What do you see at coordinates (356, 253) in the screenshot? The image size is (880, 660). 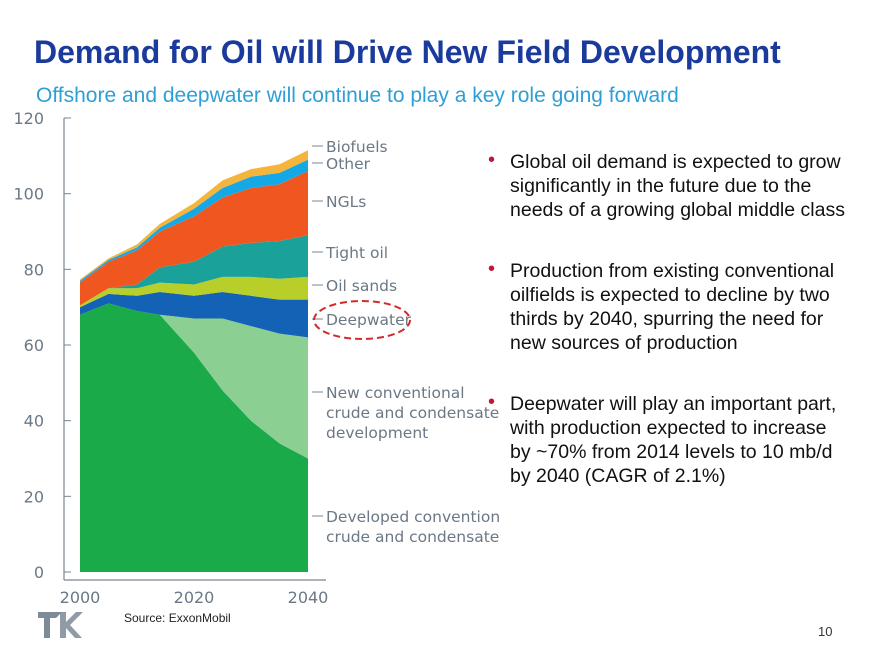 I see `legend-label: Tight oil` at bounding box center [356, 253].